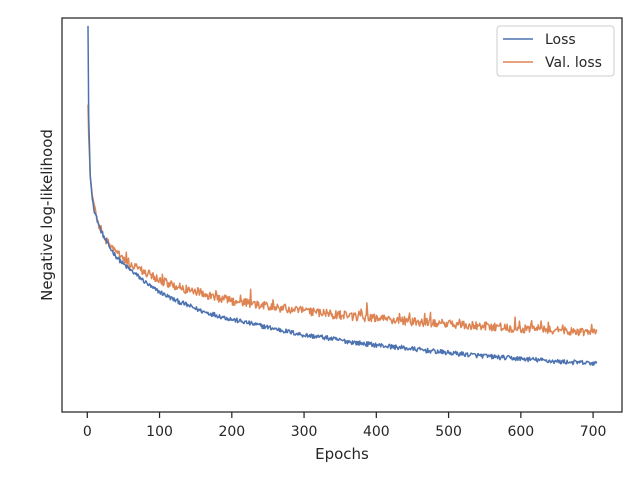 The width and height of the screenshot is (640, 480). Describe the element at coordinates (345, 426) in the screenshot. I see `x-axis: 0 100 200 300 400 500 600 700` at that location.